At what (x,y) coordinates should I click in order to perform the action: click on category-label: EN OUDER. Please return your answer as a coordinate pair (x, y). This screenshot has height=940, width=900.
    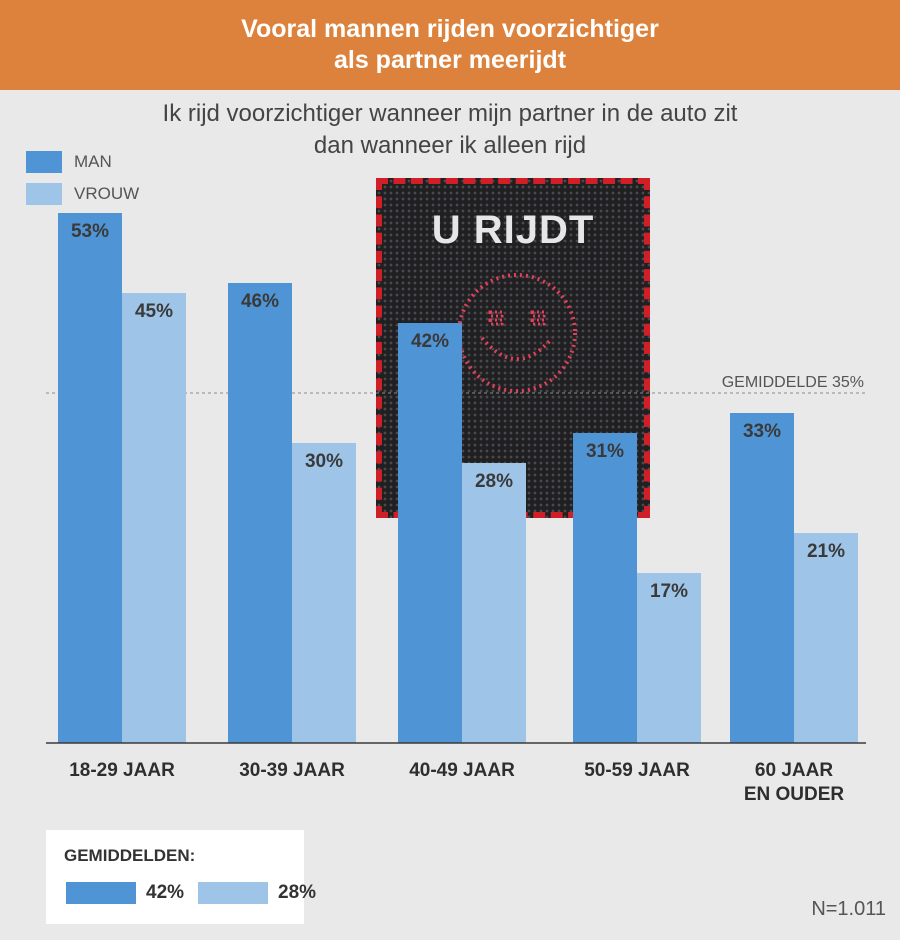
    Looking at the image, I should click on (794, 794).